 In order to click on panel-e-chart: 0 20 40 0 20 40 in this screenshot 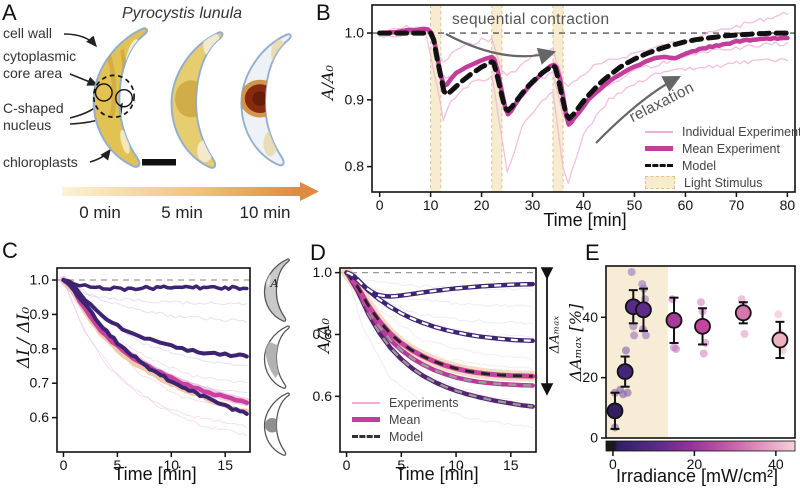, I will do `click(689, 368)`.